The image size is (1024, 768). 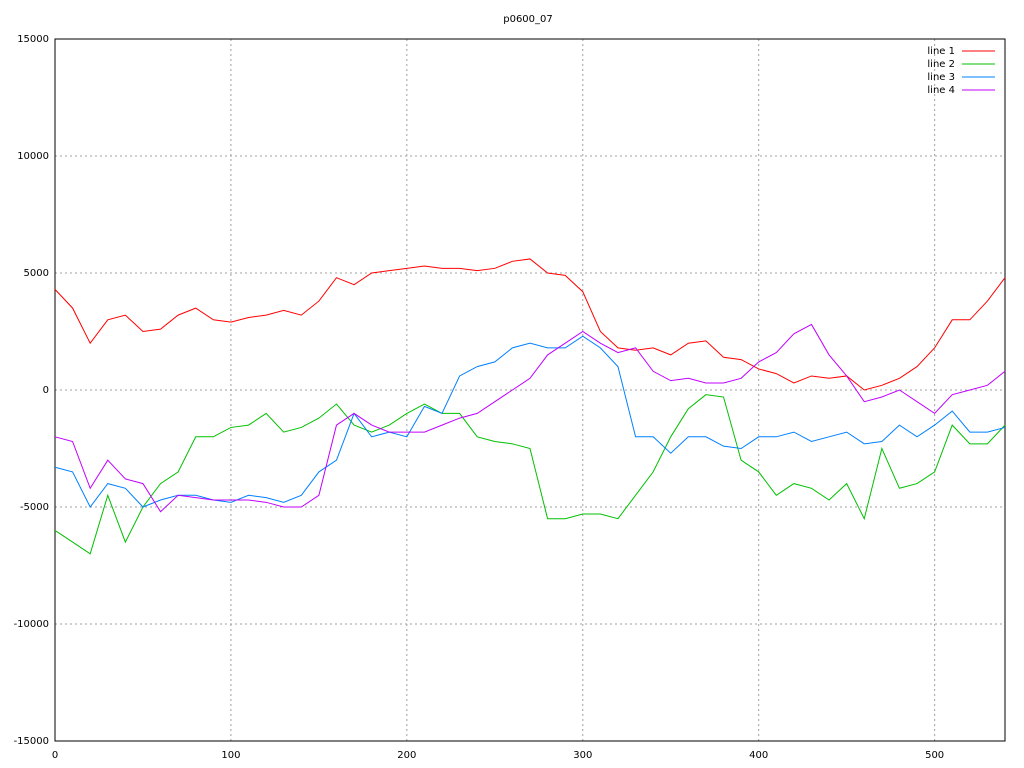 I want to click on x-tick-label: 100, so click(x=230, y=755).